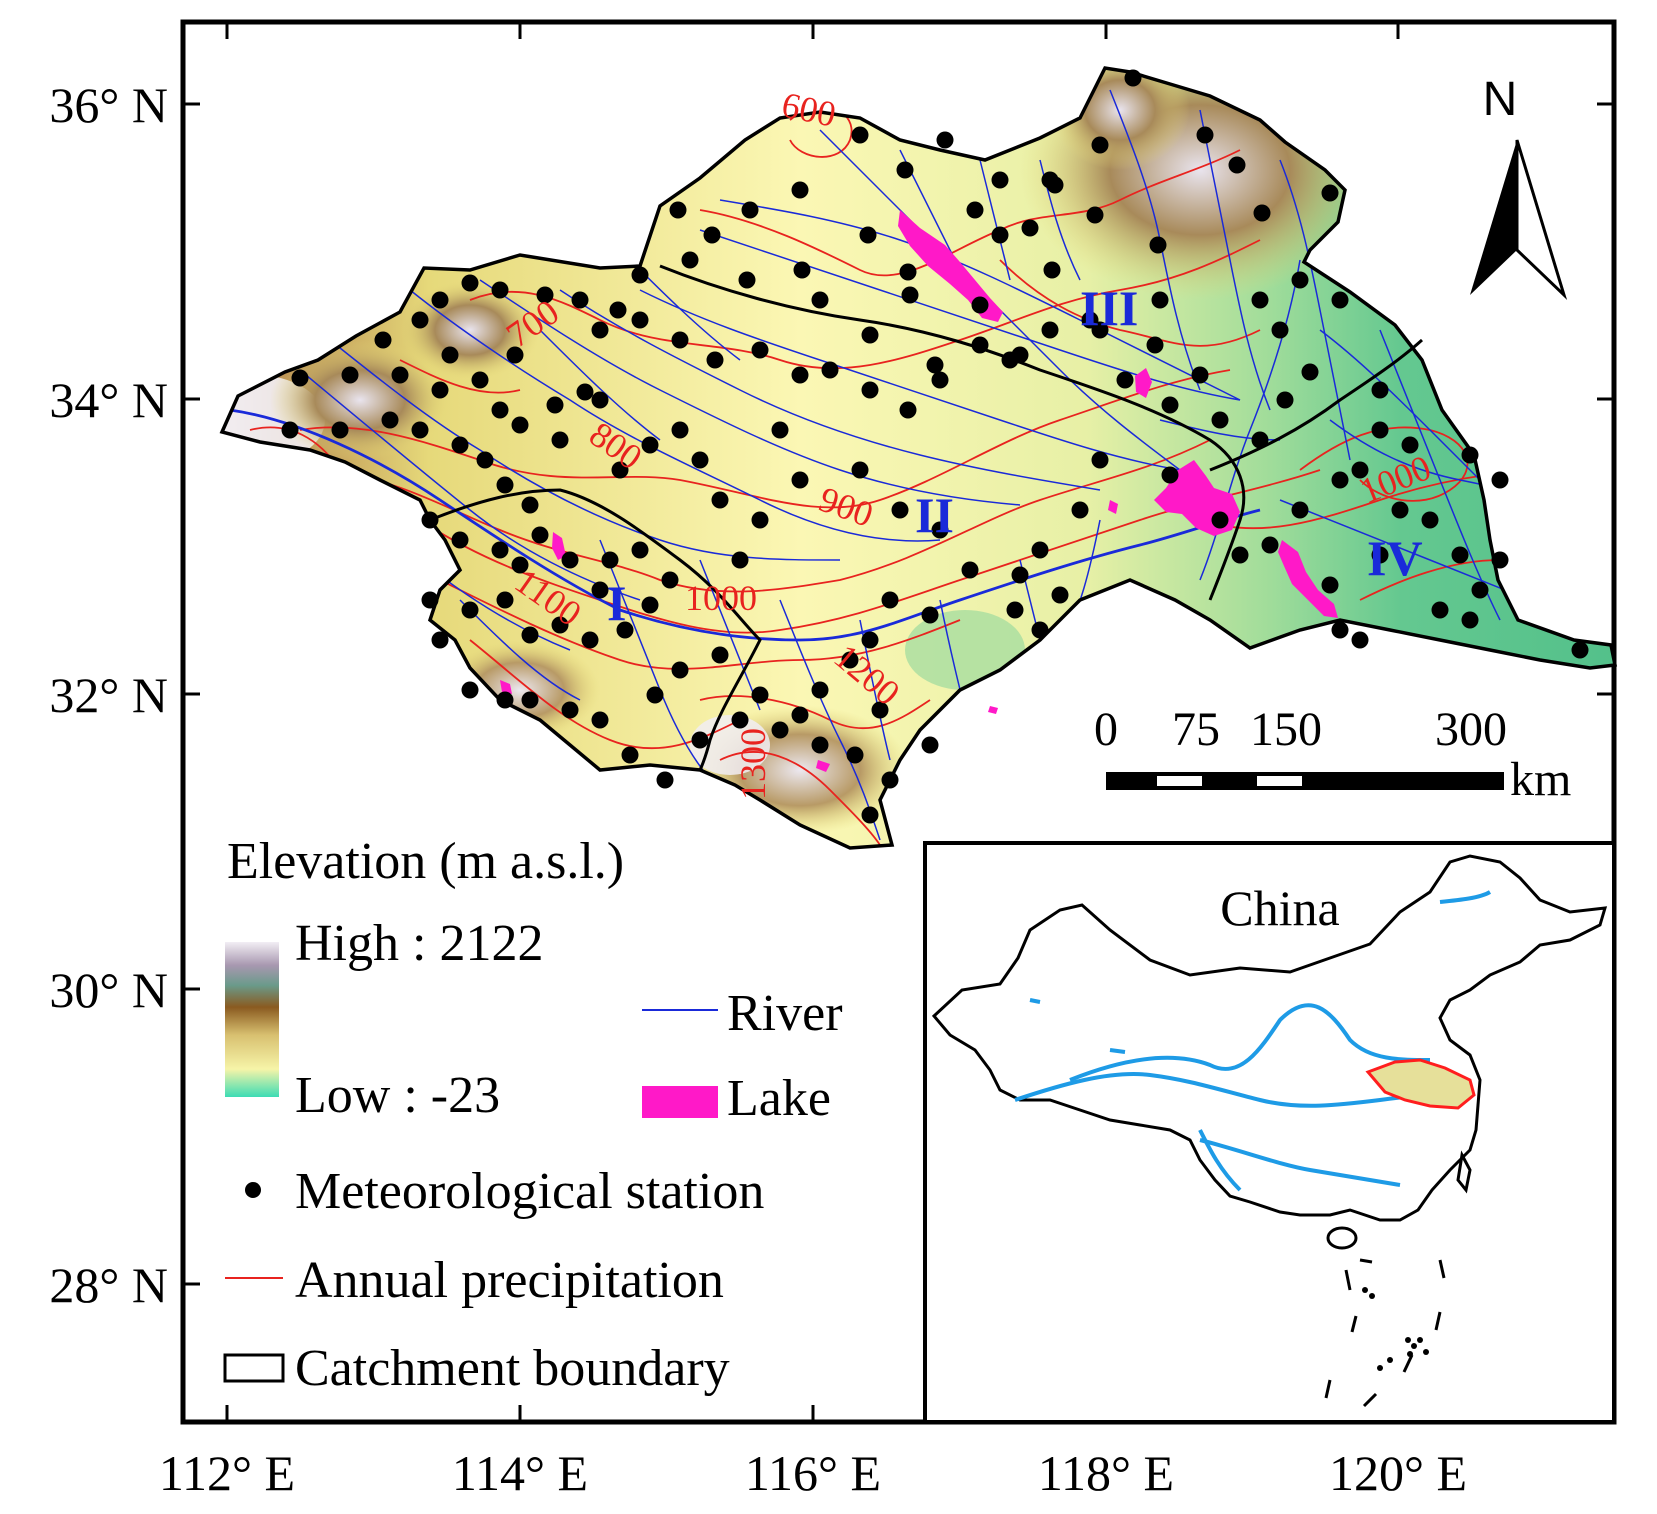  Describe the element at coordinates (1106, 1473) in the screenshot. I see `lon-label-118: 118° E` at that location.